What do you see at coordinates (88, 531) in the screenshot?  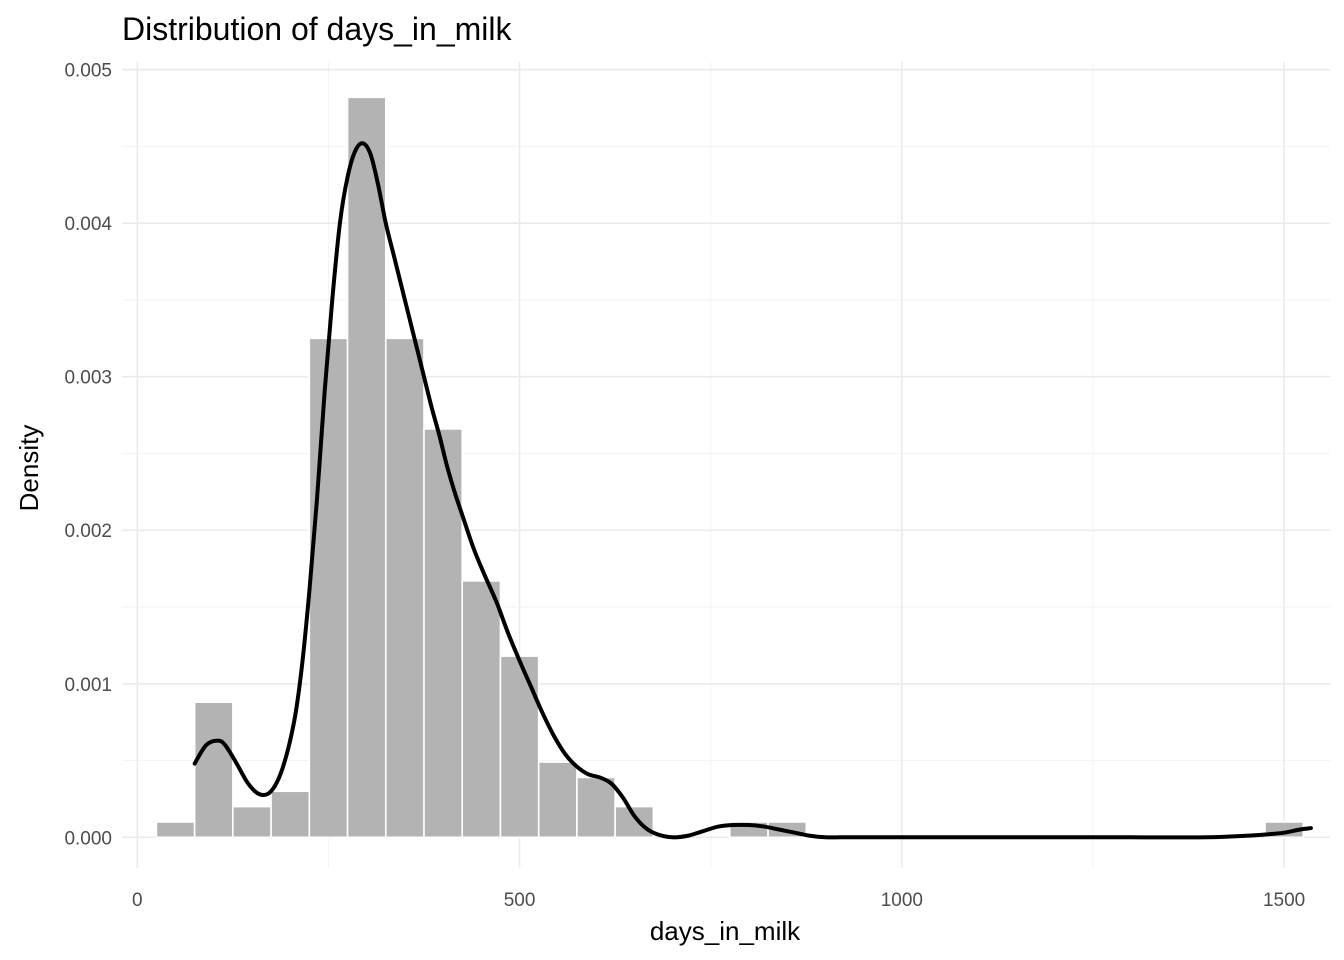 I see `y-tick-label: 0.002` at bounding box center [88, 531].